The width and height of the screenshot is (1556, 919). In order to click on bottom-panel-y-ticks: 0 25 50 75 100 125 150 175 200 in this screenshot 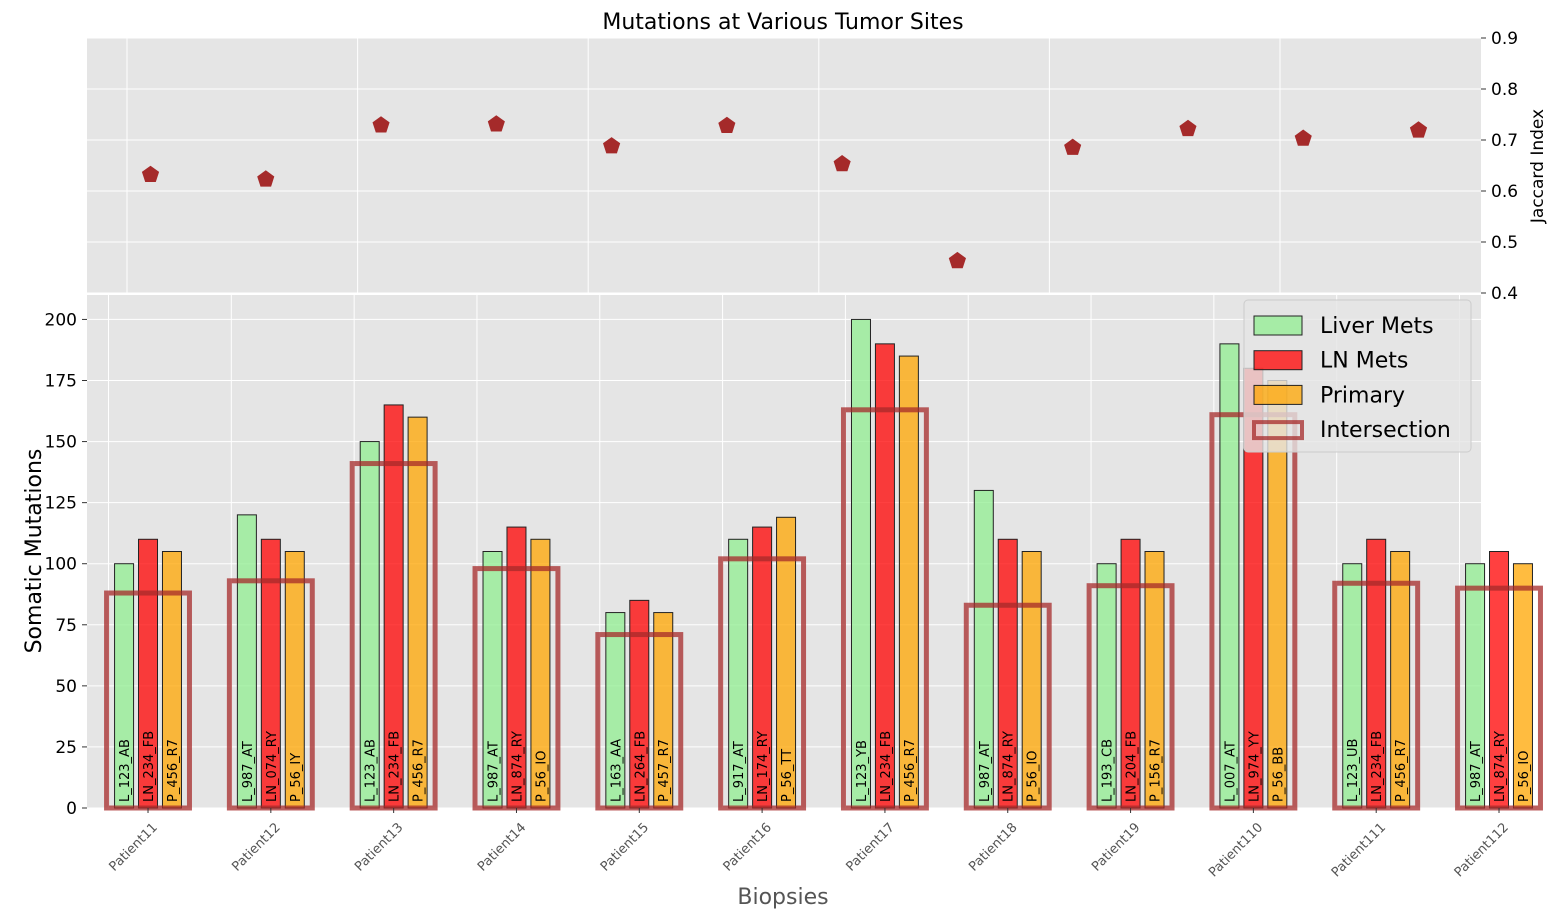, I will do `click(66, 564)`.